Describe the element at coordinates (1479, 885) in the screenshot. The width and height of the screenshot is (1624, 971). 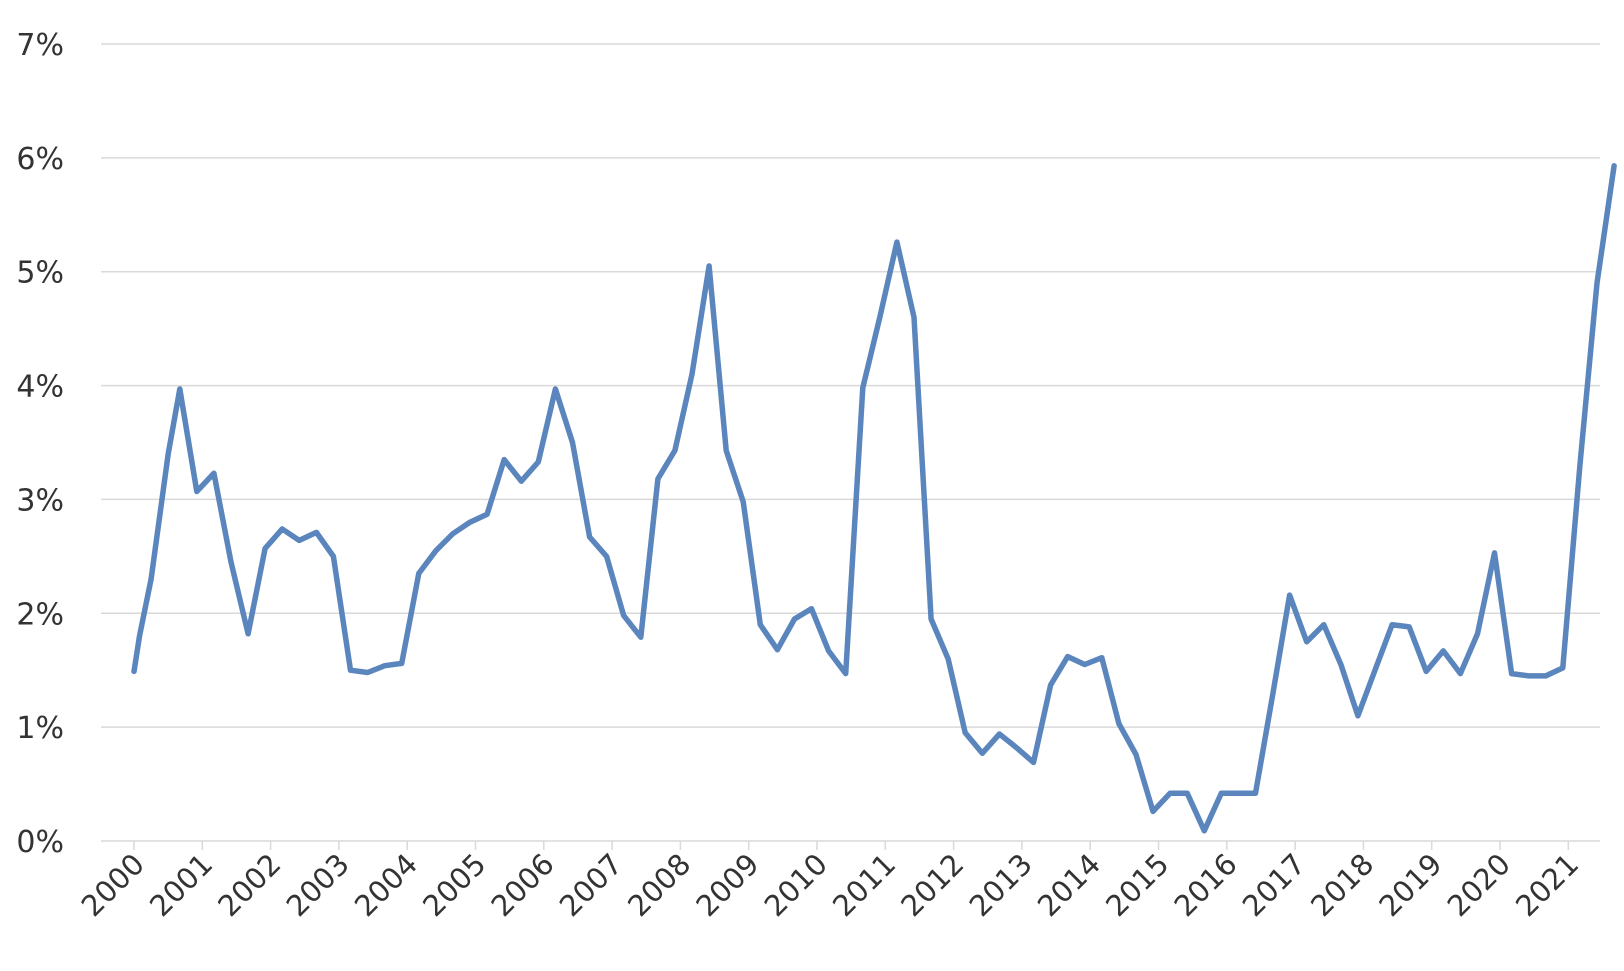
I see `x-tick-label: 2020` at that location.